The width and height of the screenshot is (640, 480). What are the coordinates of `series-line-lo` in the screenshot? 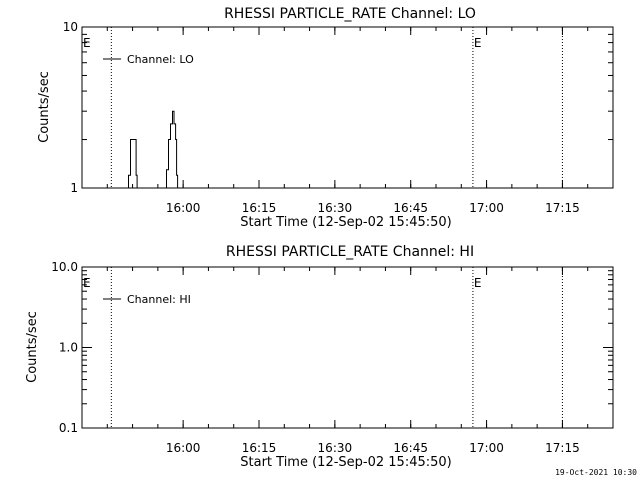 It's located at (347, 149).